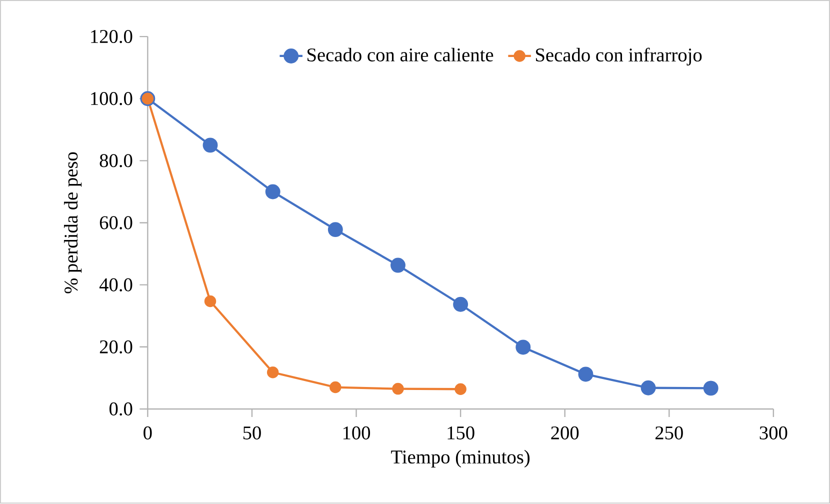  What do you see at coordinates (619, 57) in the screenshot?
I see `legend-label: Secado con infrarrojo` at bounding box center [619, 57].